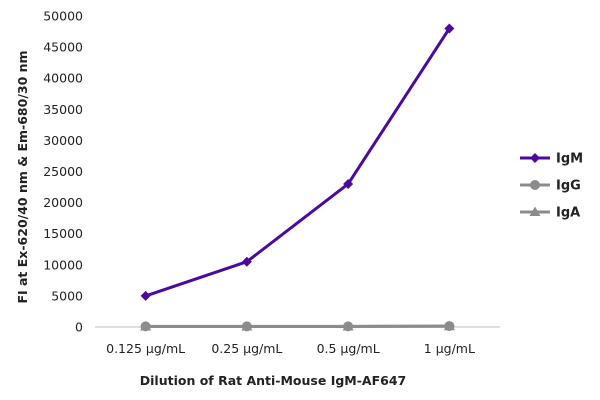  Describe the element at coordinates (63, 109) in the screenshot. I see `y-tick-label: 35000` at that location.